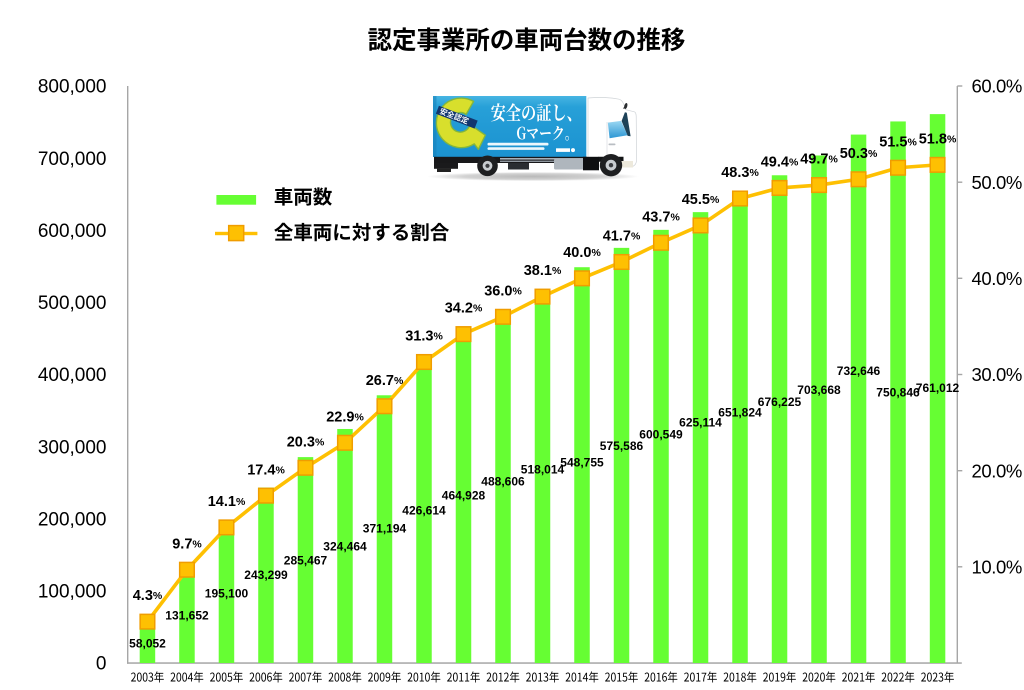 The height and width of the screenshot is (690, 1024). Describe the element at coordinates (424, 337) in the screenshot. I see `svg-text: 31.3%` at that location.